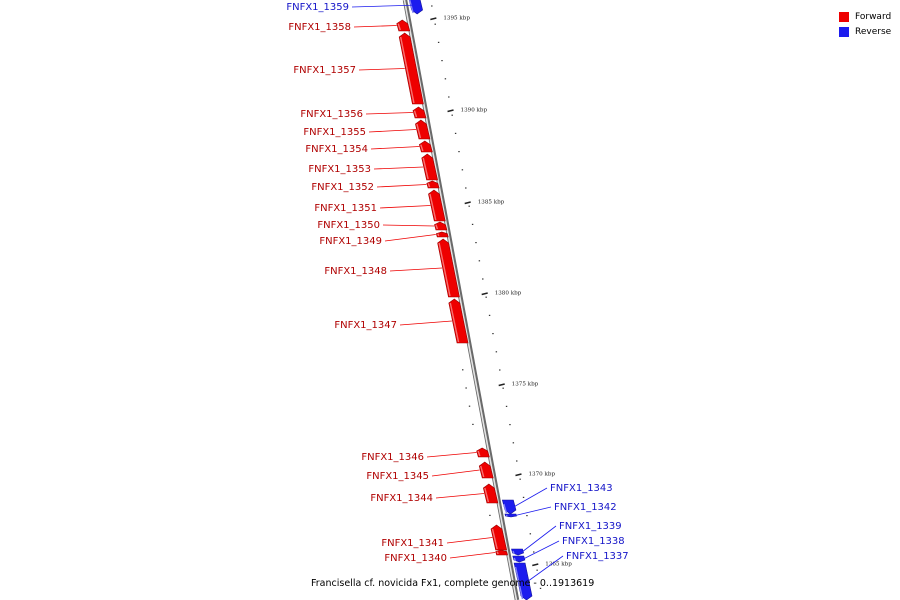 The height and width of the screenshot is (600, 900). Describe the element at coordinates (541, 475) in the screenshot. I see `tick-label: 1370 kbp` at that location.